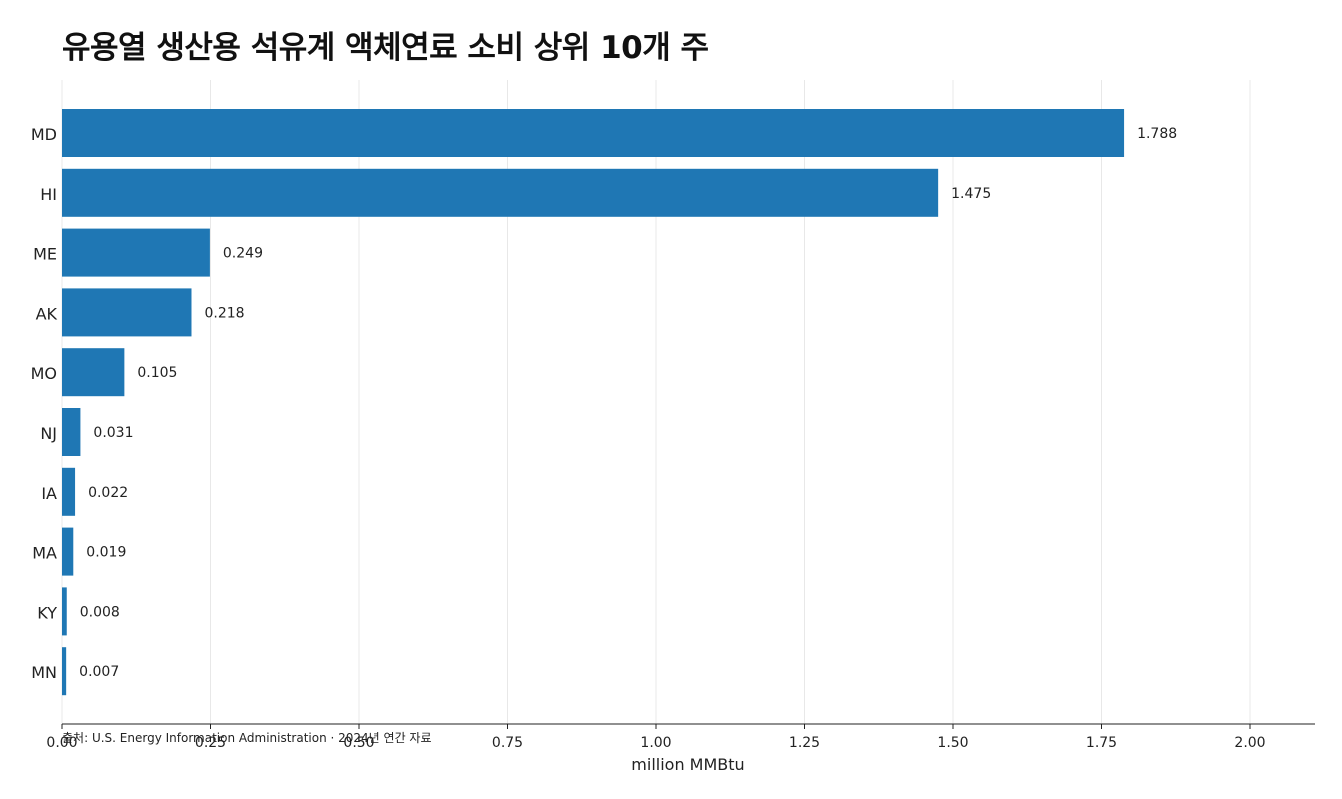 Image resolution: width=1342 pixels, height=799 pixels. Describe the element at coordinates (100, 612) in the screenshot. I see `value-label: 0.008` at that location.